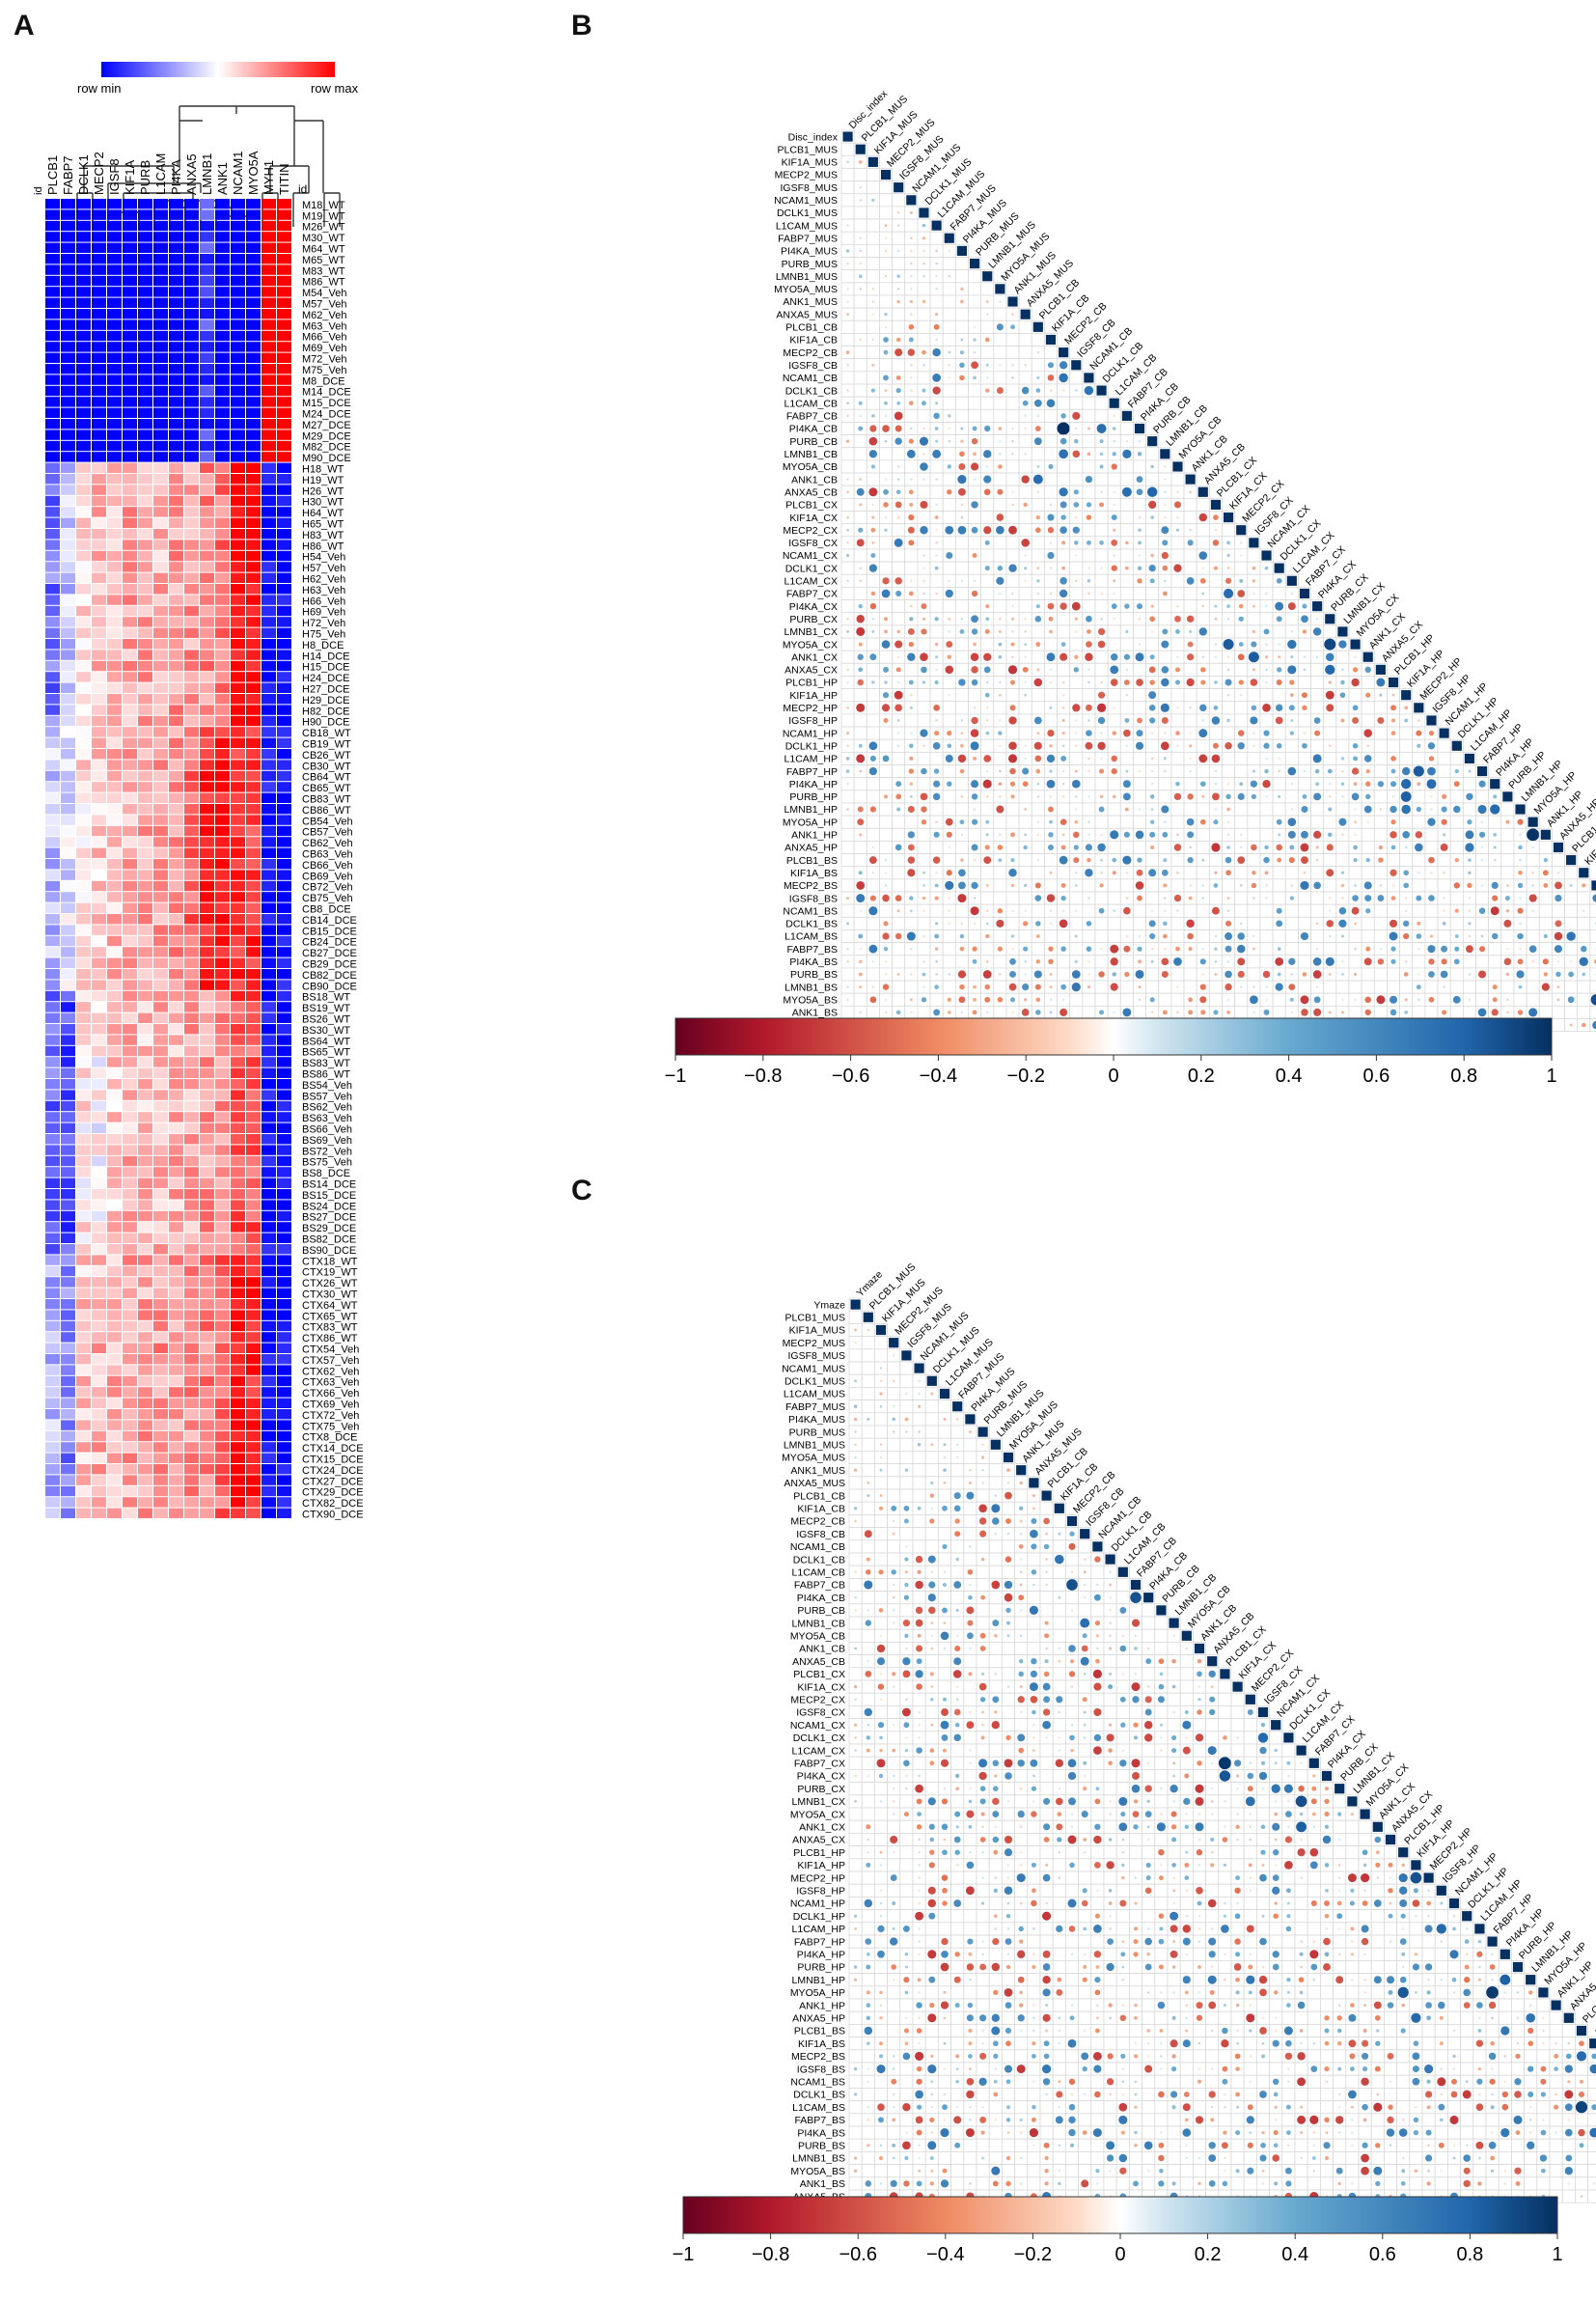 This screenshot has width=1596, height=2300. Describe the element at coordinates (327, 436) in the screenshot. I see `row-label: M29_DCE` at that location.